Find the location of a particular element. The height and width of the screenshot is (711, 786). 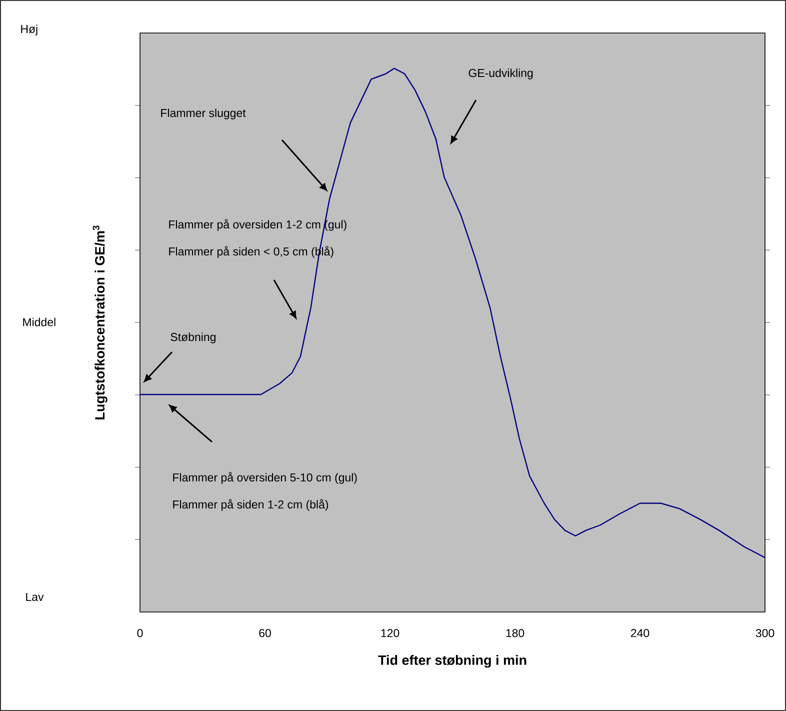

annotation: Flammer slugget is located at coordinates (203, 114).